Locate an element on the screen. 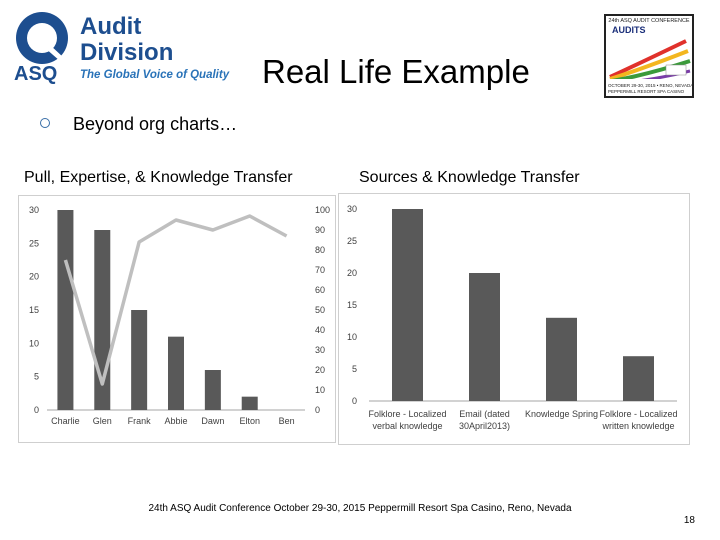  y2-tick-label: 40 is located at coordinates (320, 330).